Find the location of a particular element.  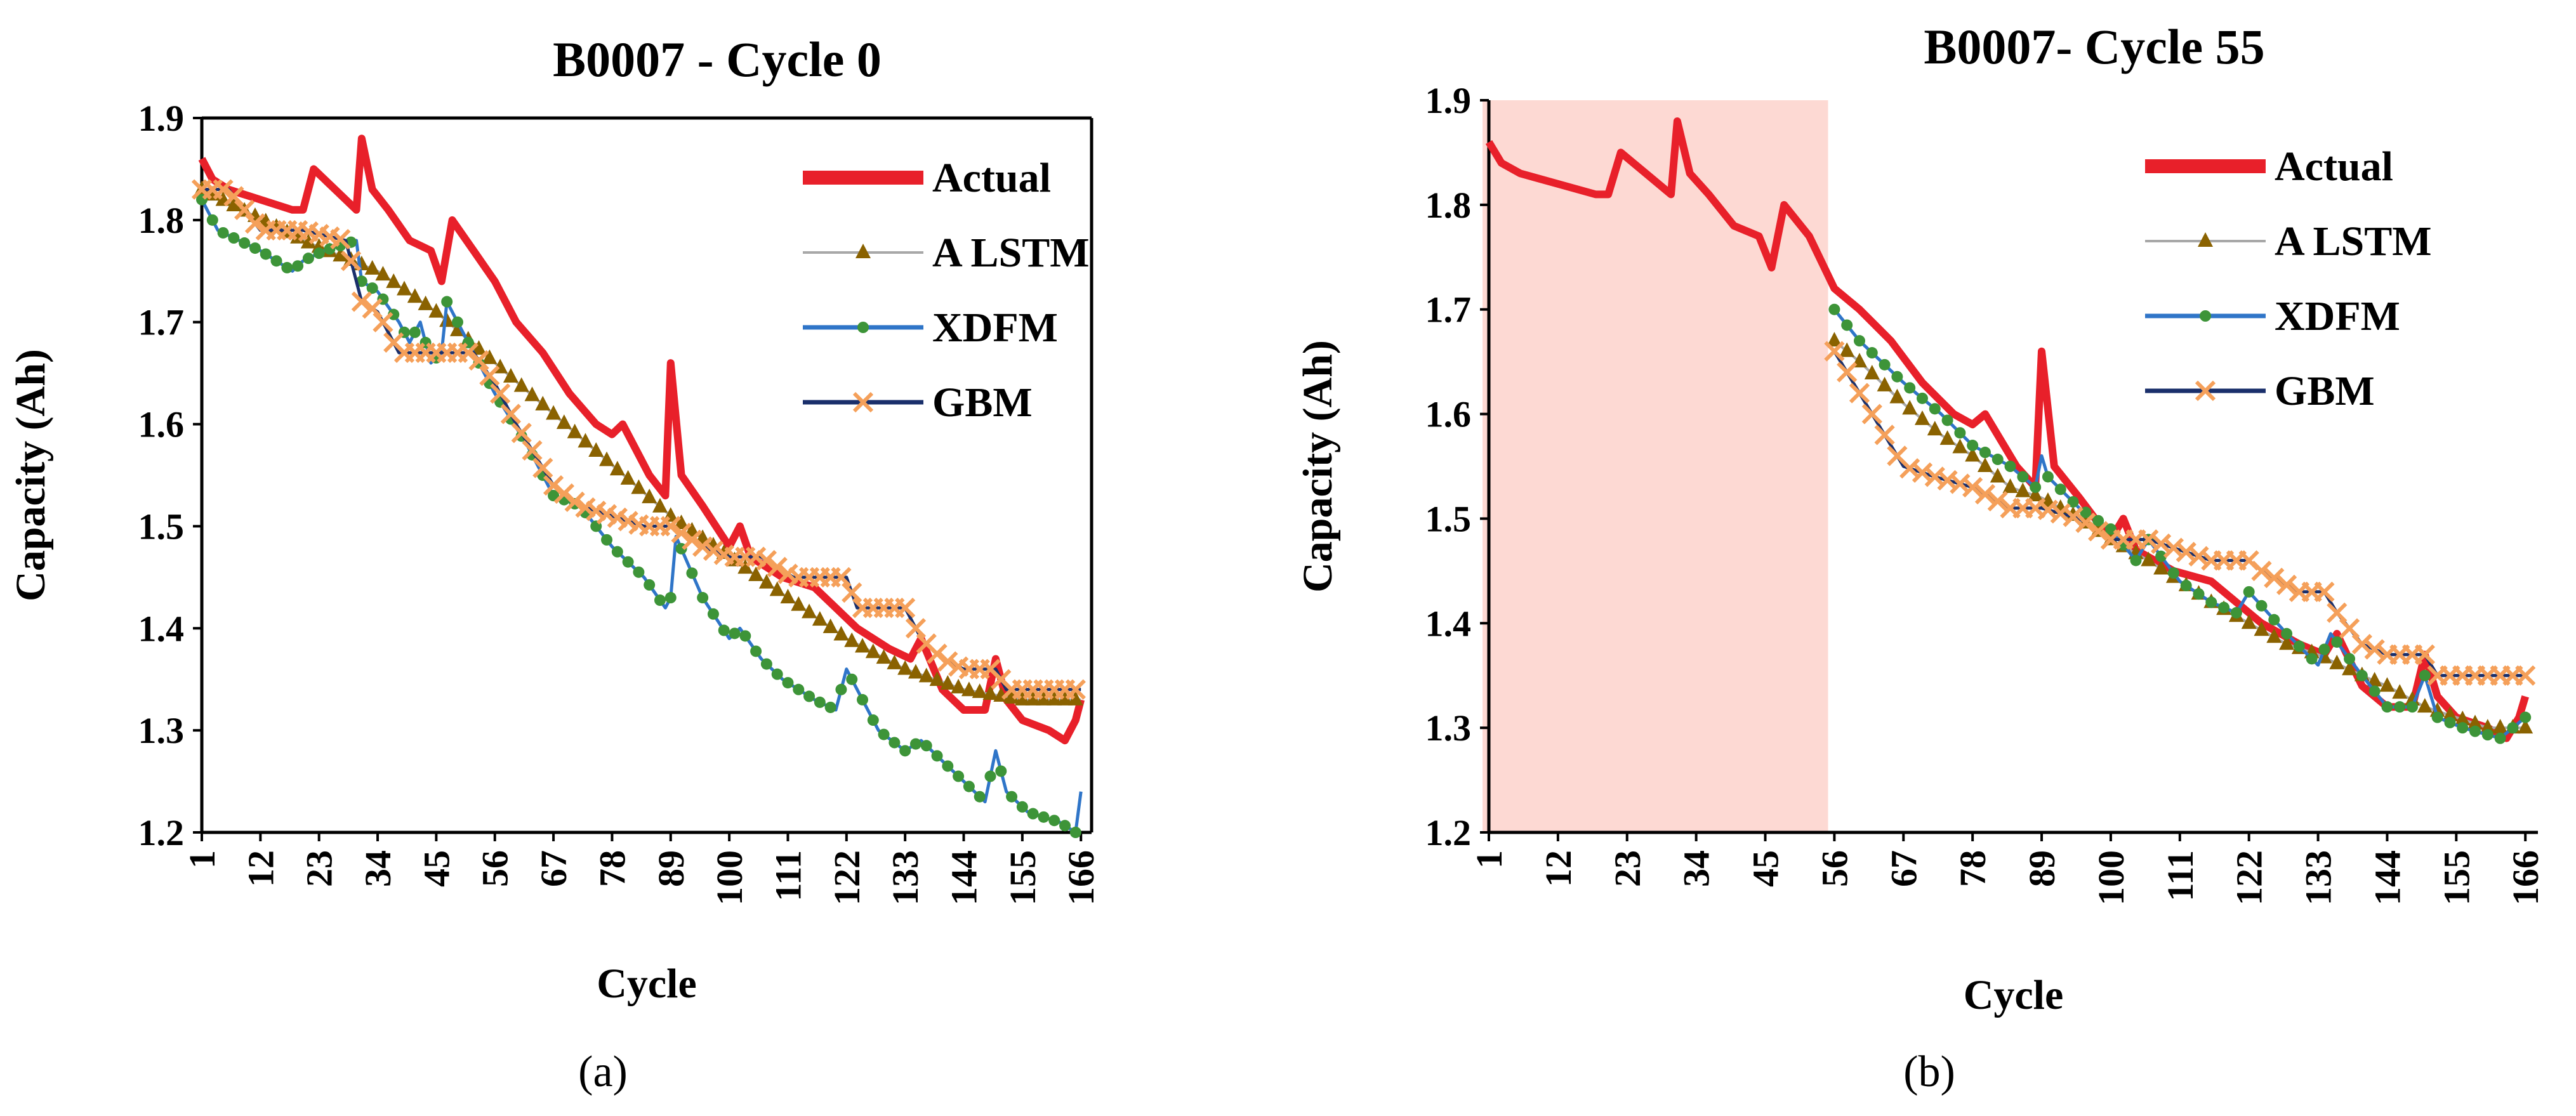

y-tick-label: 1.4 is located at coordinates (1448, 624).